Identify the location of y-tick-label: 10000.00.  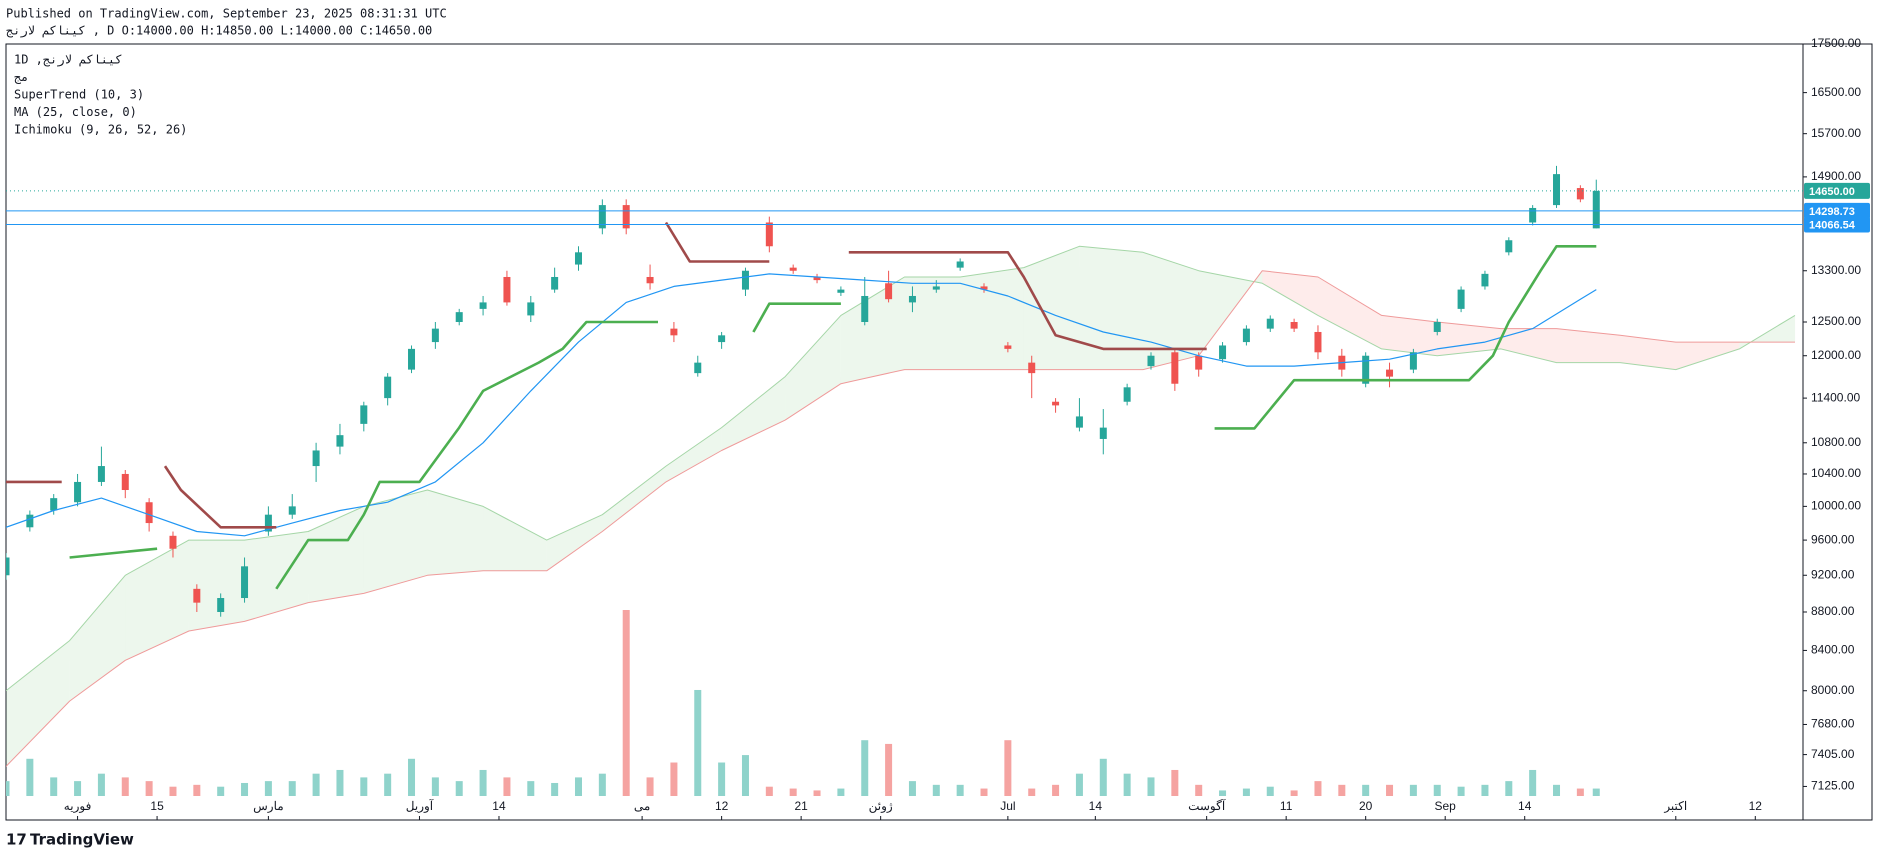
(1836, 506).